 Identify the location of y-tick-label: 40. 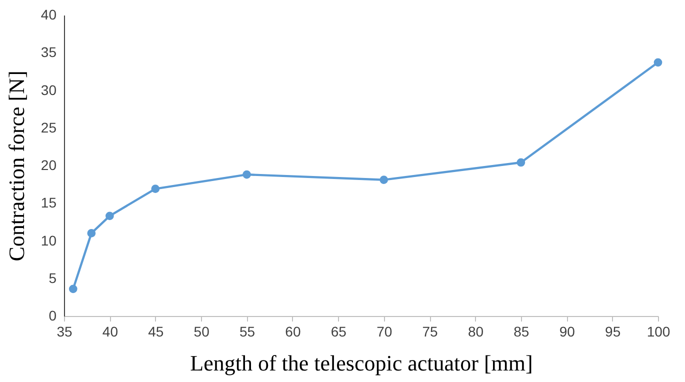
(48, 14).